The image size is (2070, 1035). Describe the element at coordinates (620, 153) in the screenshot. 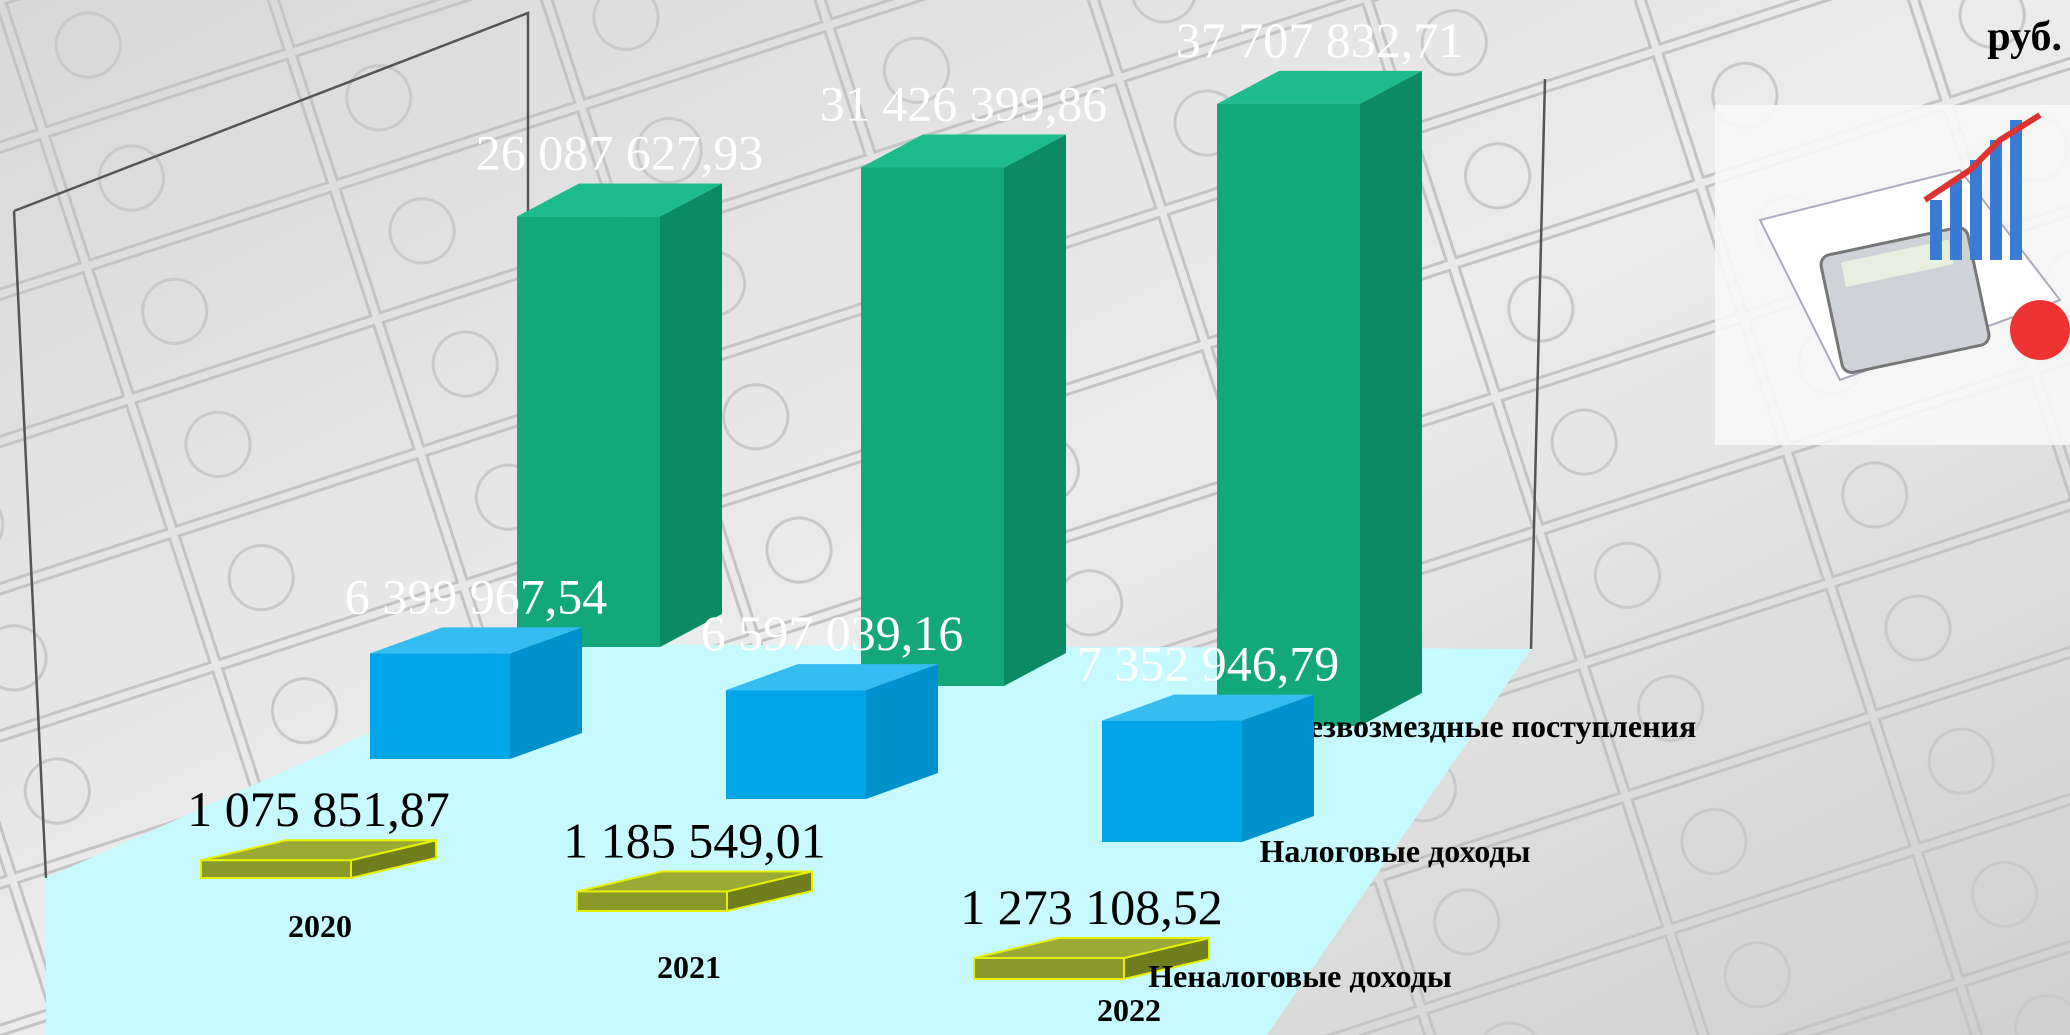

I see `value-label: 26 087 627,93` at that location.